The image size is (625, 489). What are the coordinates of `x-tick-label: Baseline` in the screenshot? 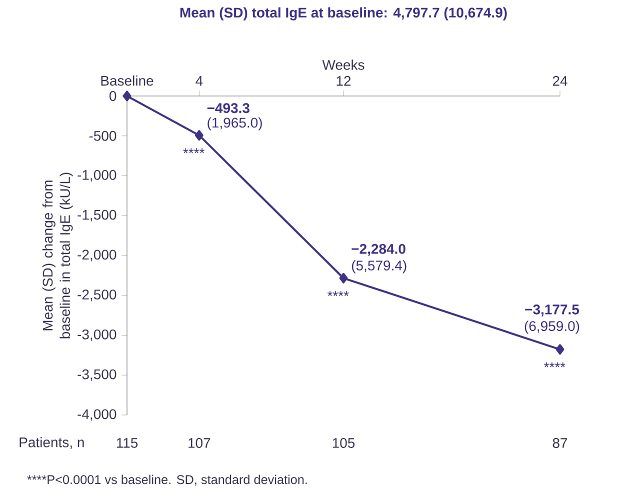 It's located at (127, 80).